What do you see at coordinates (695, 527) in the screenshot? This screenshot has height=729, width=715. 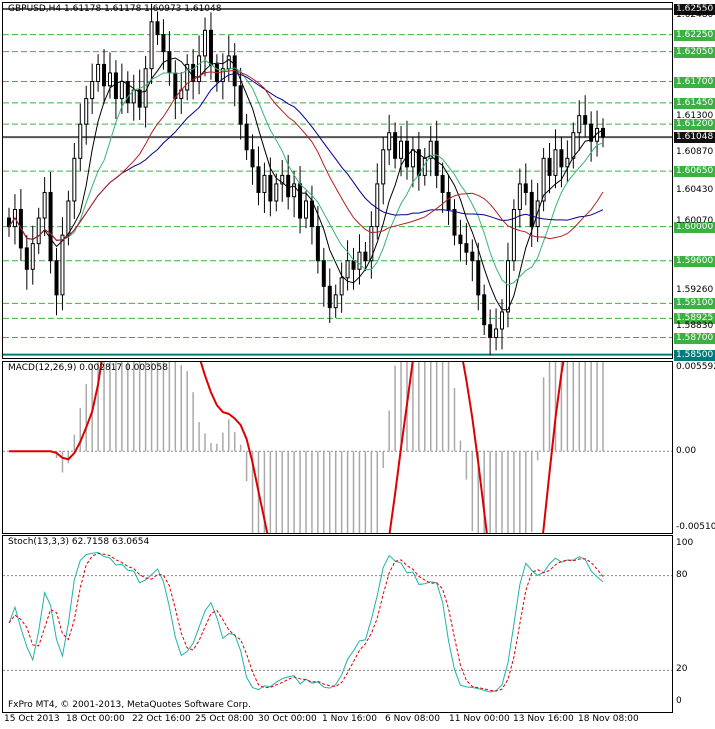 I see `macd-tick-label: -0.005104` at bounding box center [695, 527].